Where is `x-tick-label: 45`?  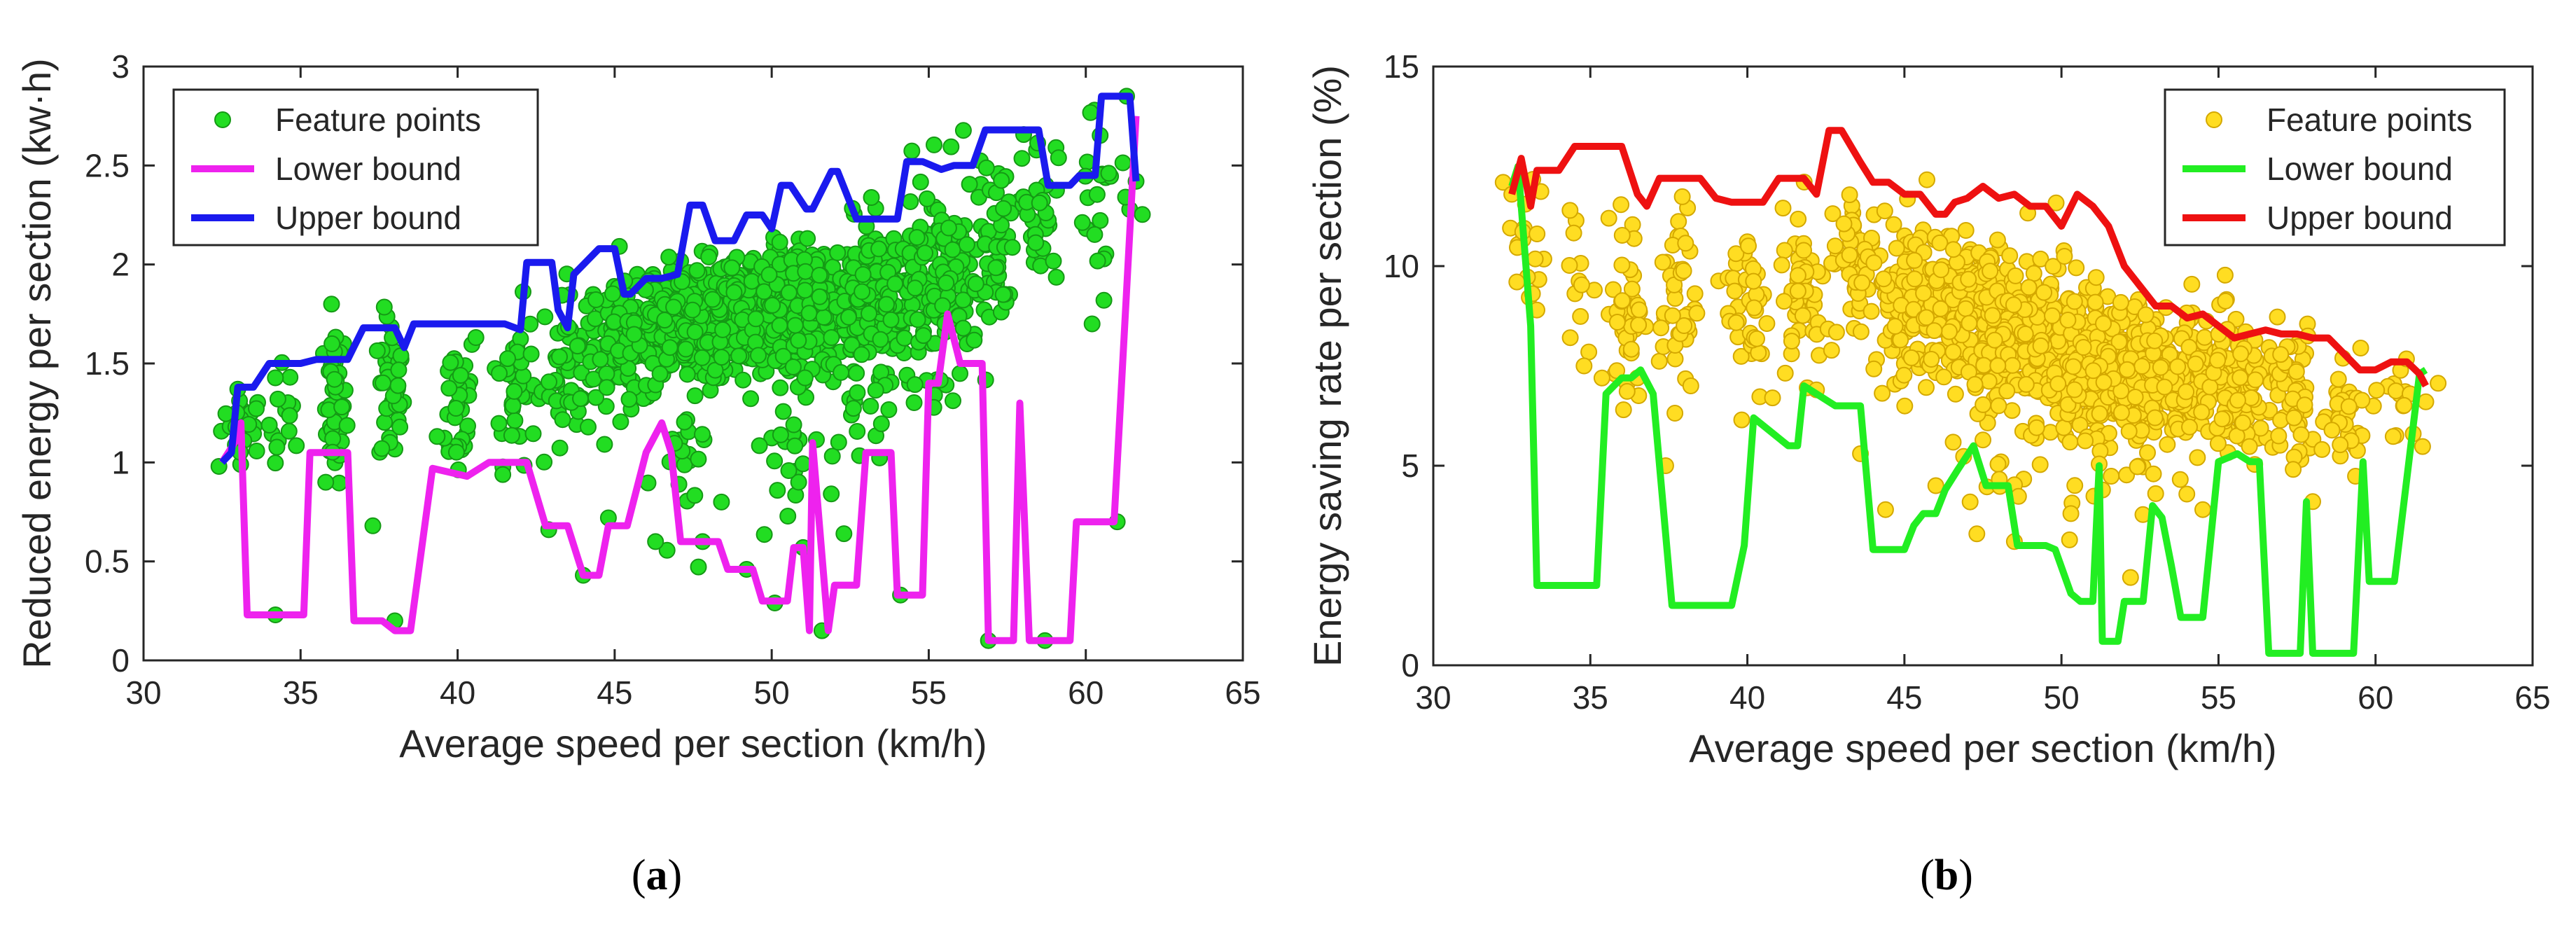 x-tick-label: 45 is located at coordinates (1904, 697).